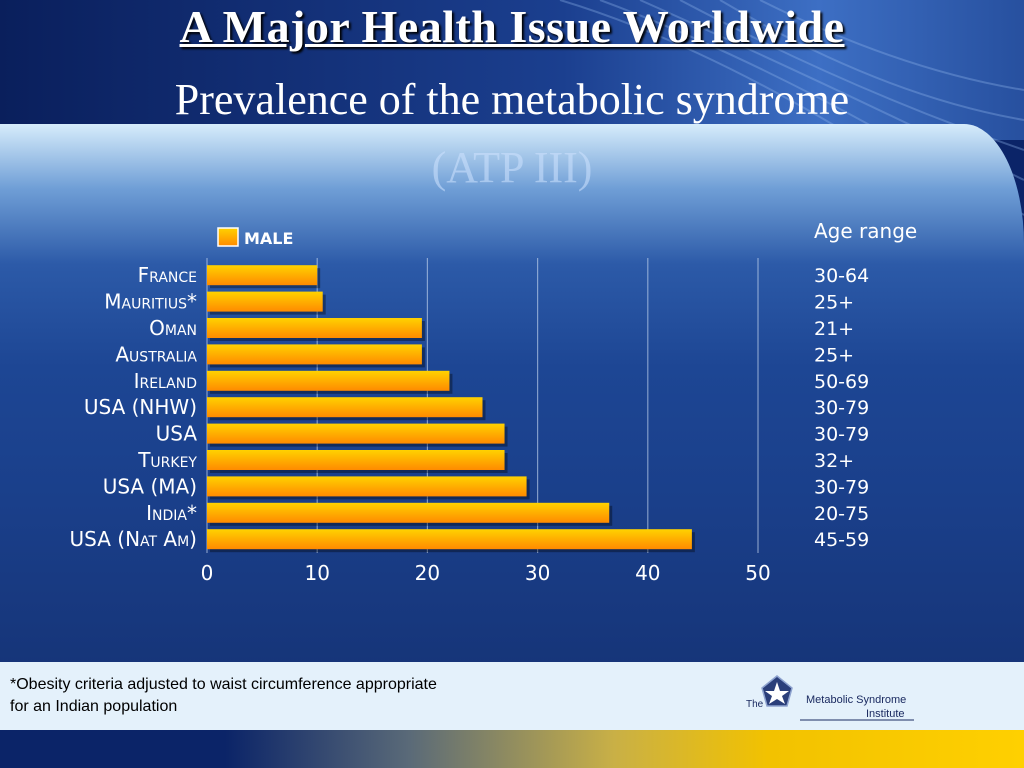 This screenshot has height=768, width=1024. I want to click on slide-subtitle: Prevalence of the metabolic syndrome, so click(512, 99).